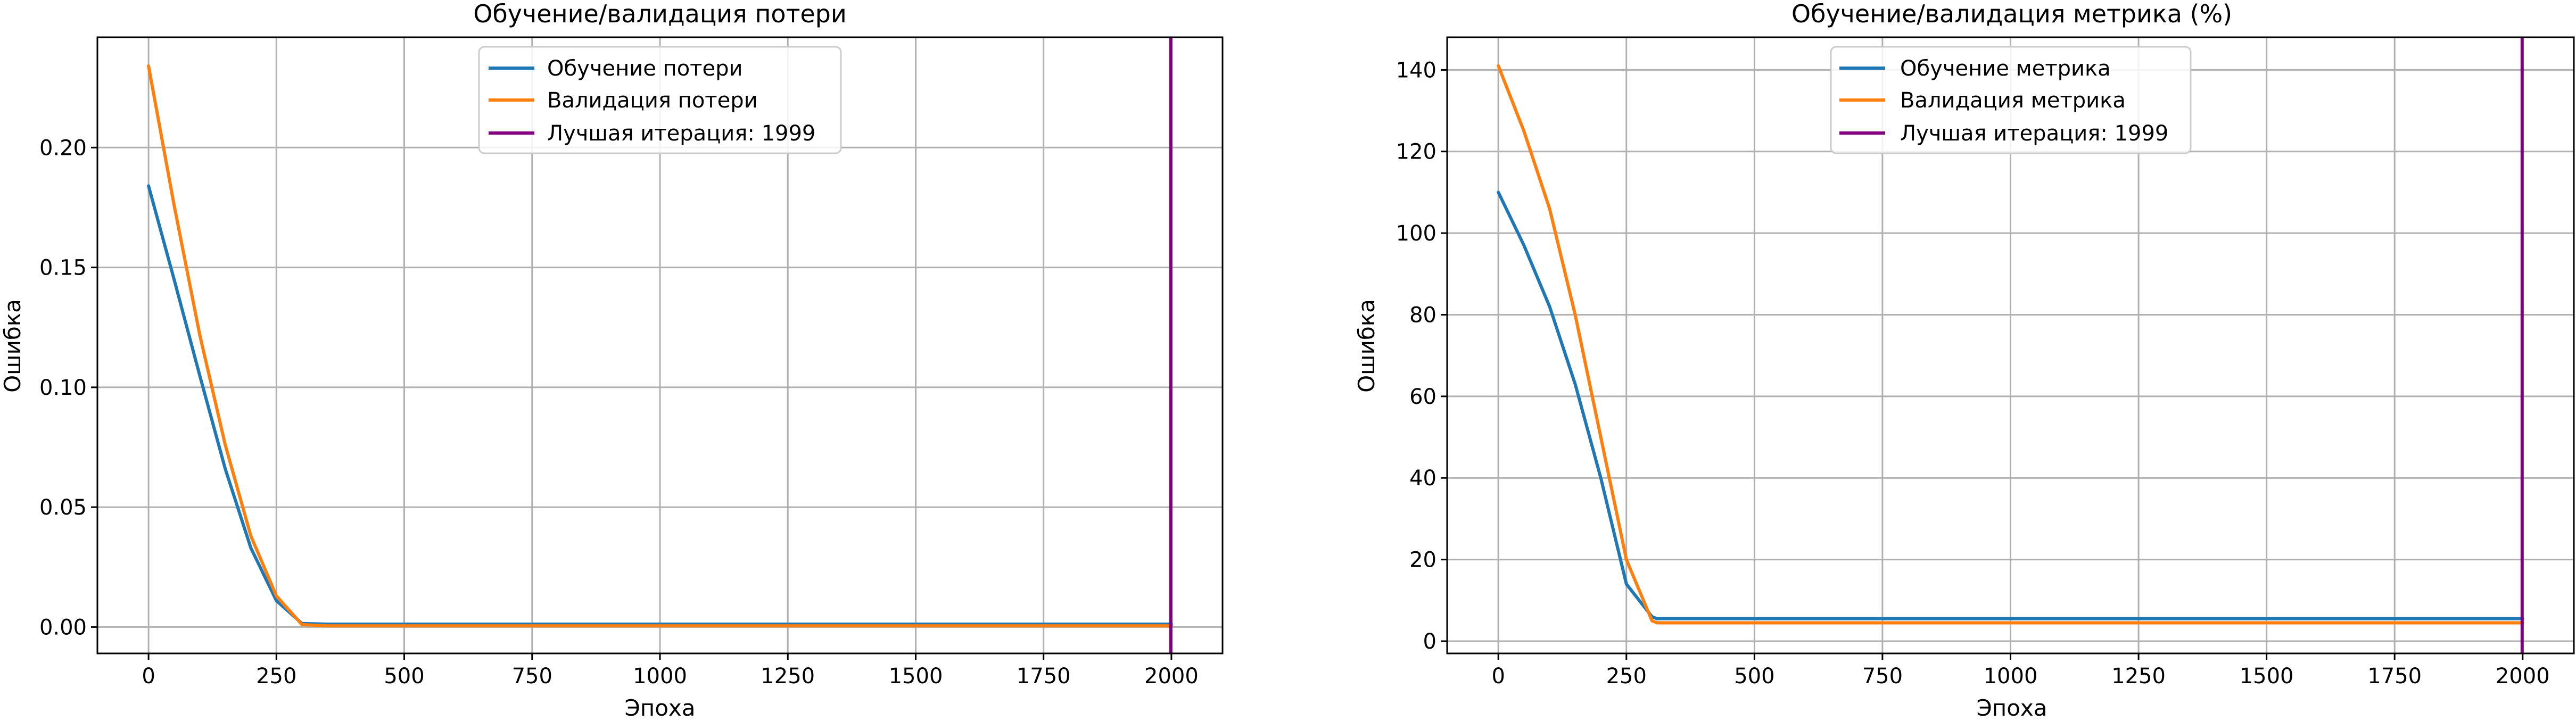 Image resolution: width=2576 pixels, height=721 pixels. What do you see at coordinates (63, 268) in the screenshot?
I see `y-tick-label: 0.15` at bounding box center [63, 268].